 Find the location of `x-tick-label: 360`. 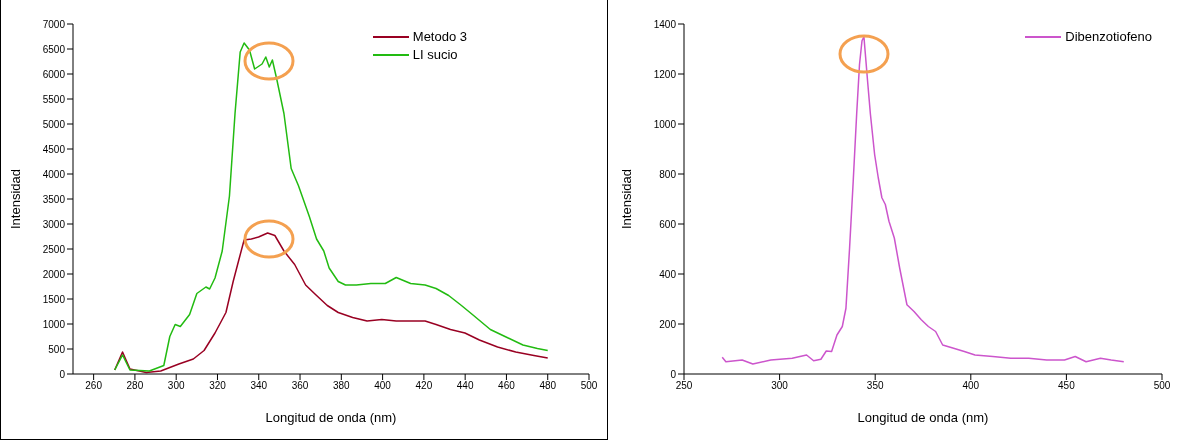

x-tick-label: 360 is located at coordinates (300, 386).